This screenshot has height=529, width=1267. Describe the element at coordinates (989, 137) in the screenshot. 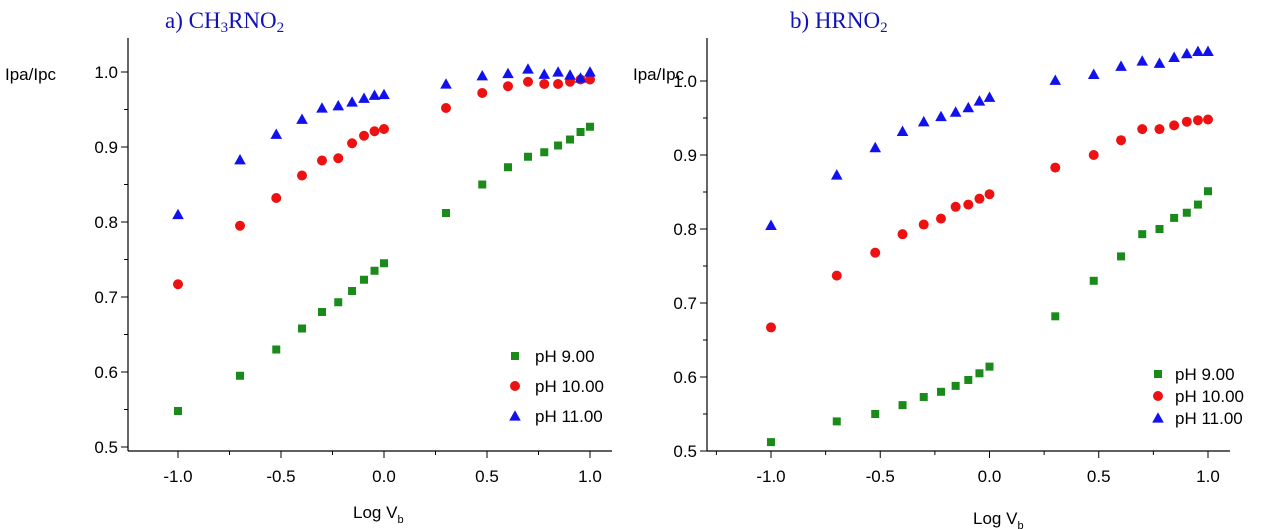

I see `series-triangle` at that location.